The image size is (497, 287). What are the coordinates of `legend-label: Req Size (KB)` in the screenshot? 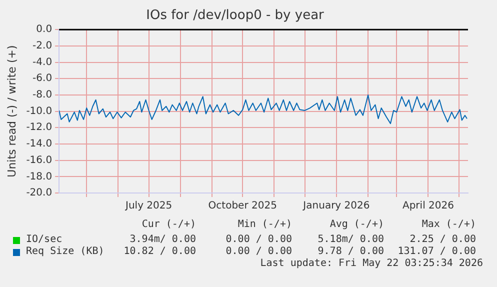 It's located at (65, 251).